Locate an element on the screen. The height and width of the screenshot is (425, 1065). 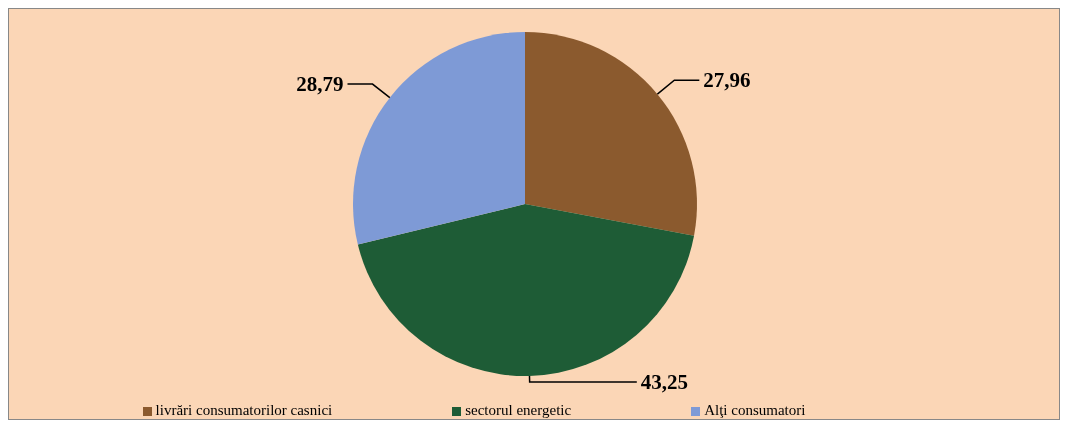
legend-label: Alţi consumatori is located at coordinates (755, 410).